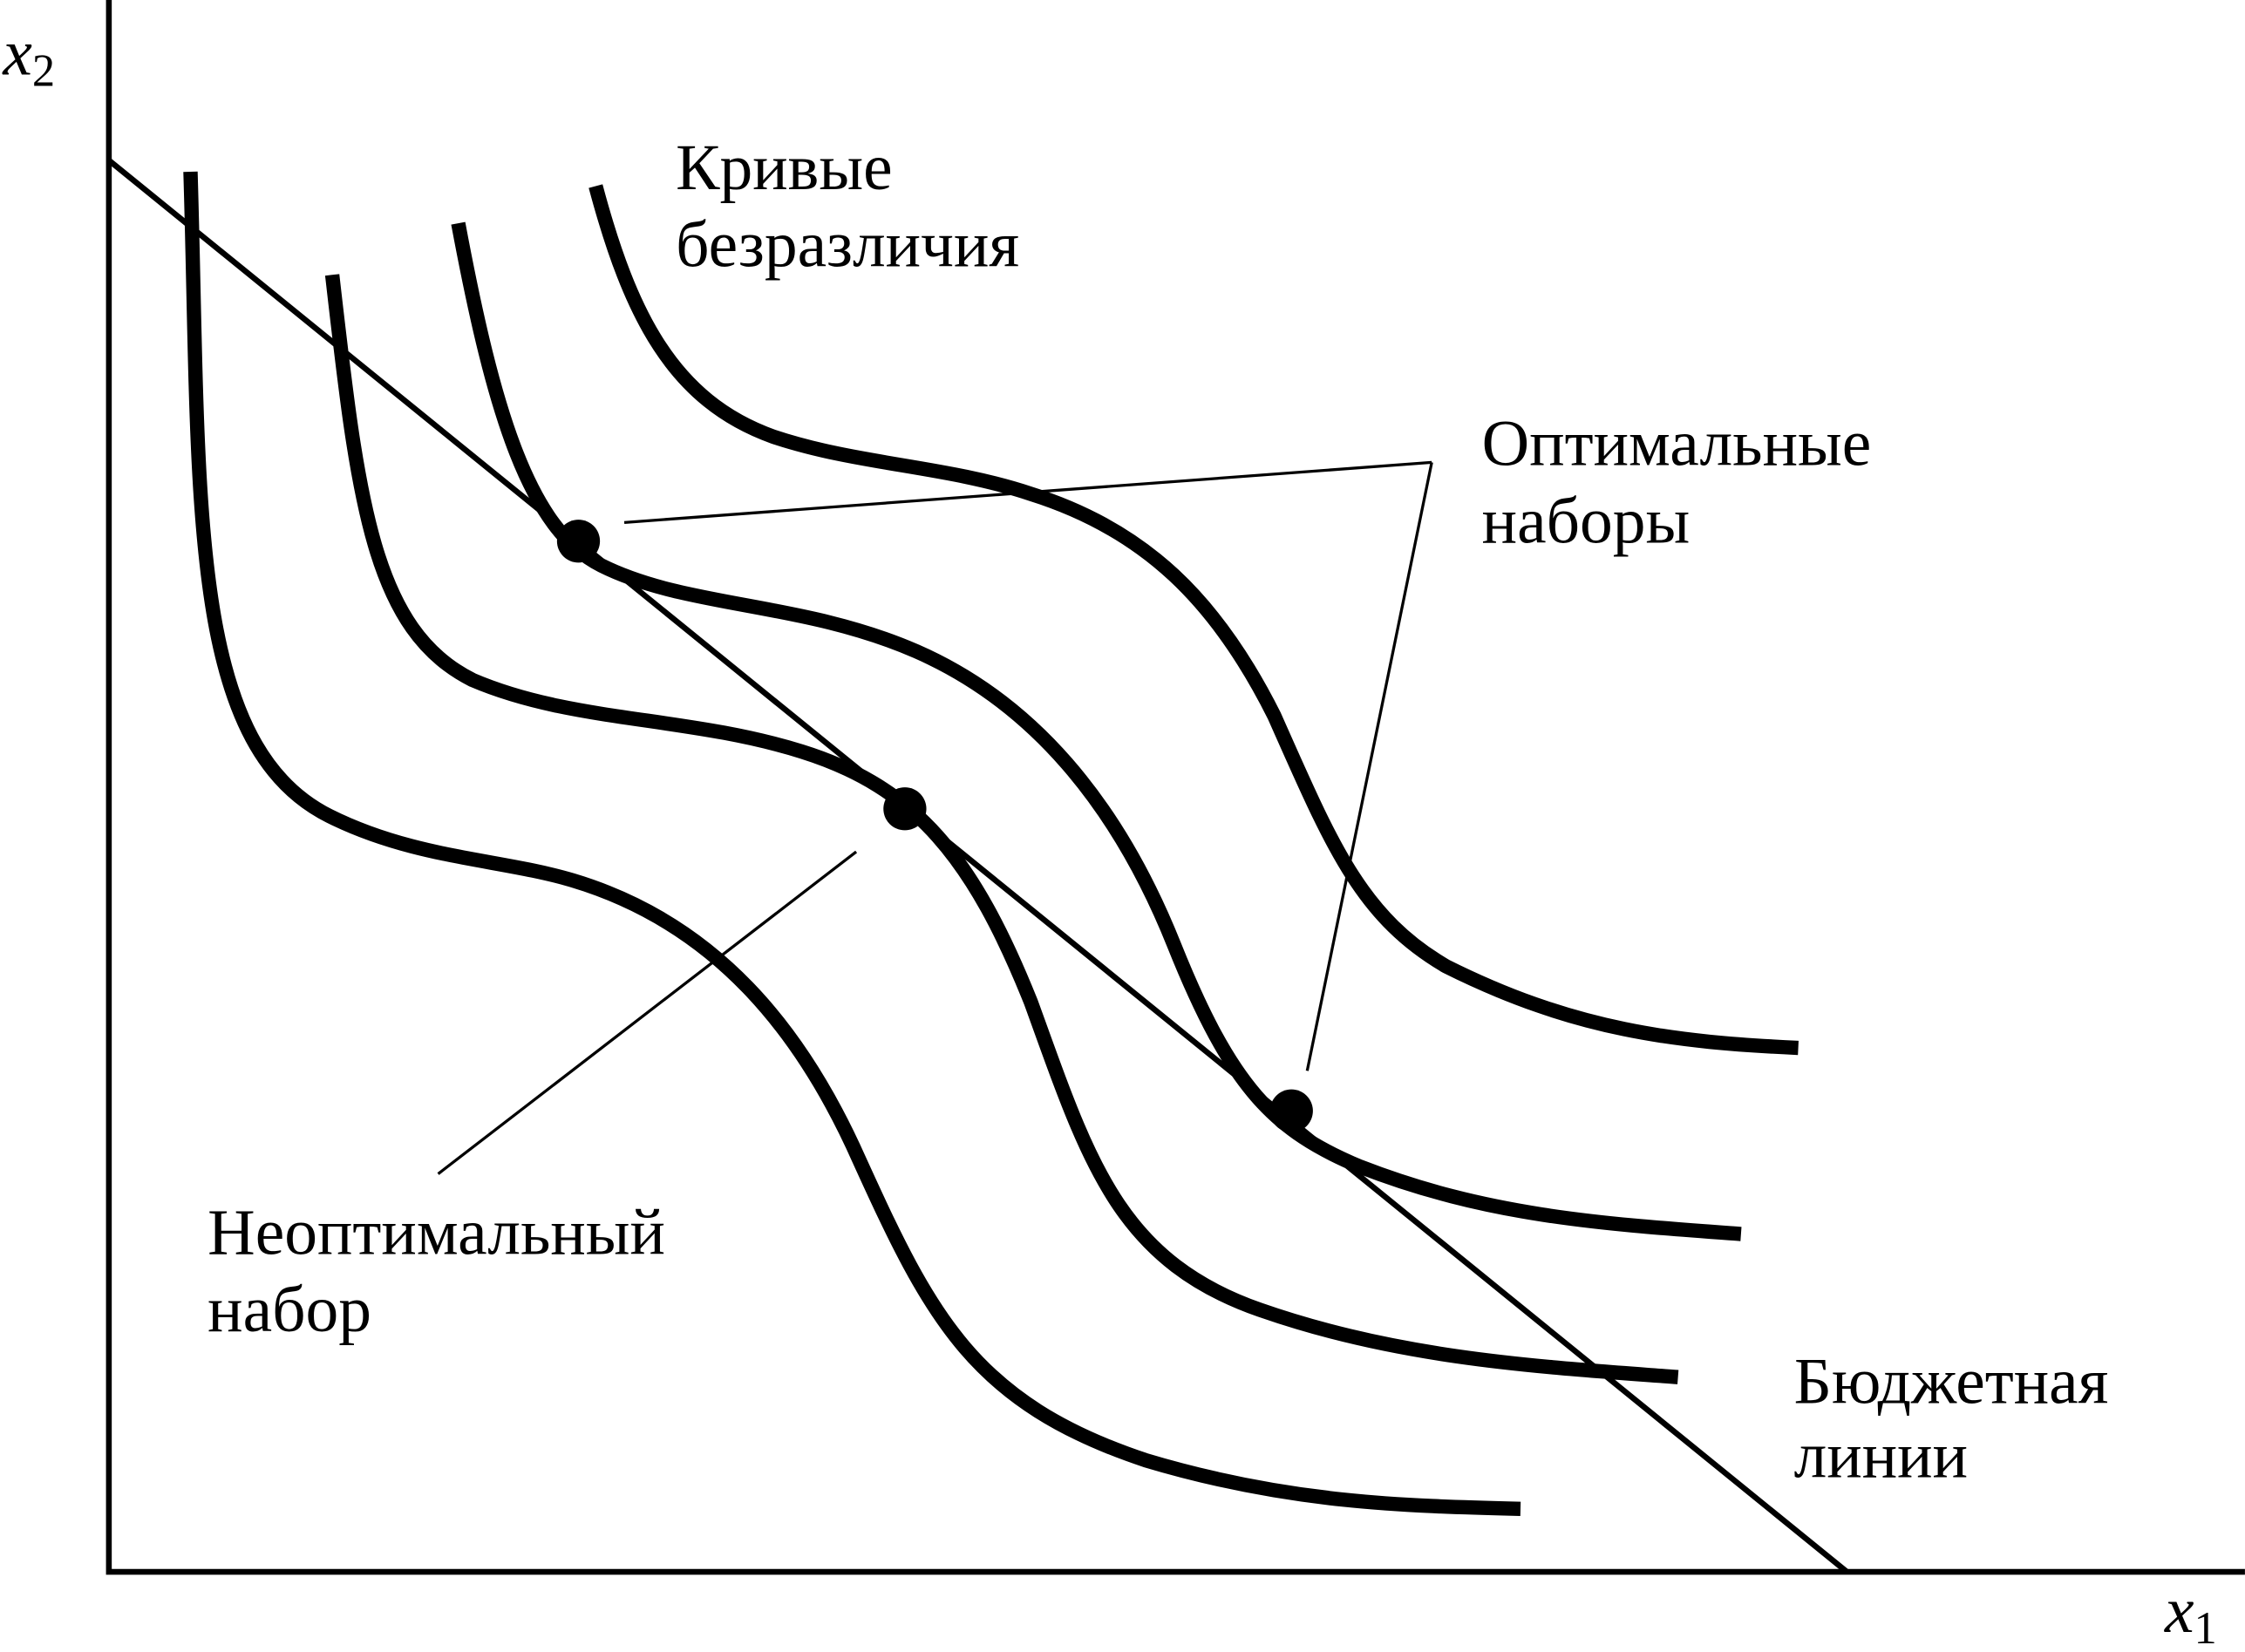 The image size is (2245, 1652). Describe the element at coordinates (1881, 1456) in the screenshot. I see `label: линии` at that location.